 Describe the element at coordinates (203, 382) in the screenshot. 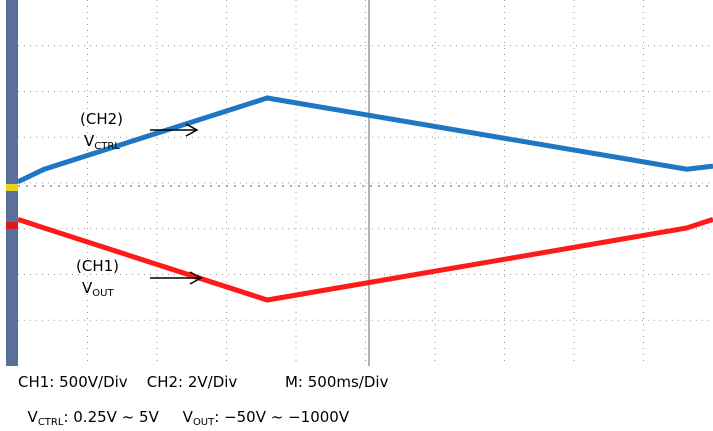

I see `scale-settings: CH1: 500V/Div CH2: 2V/Div M: 500ms/Div` at that location.